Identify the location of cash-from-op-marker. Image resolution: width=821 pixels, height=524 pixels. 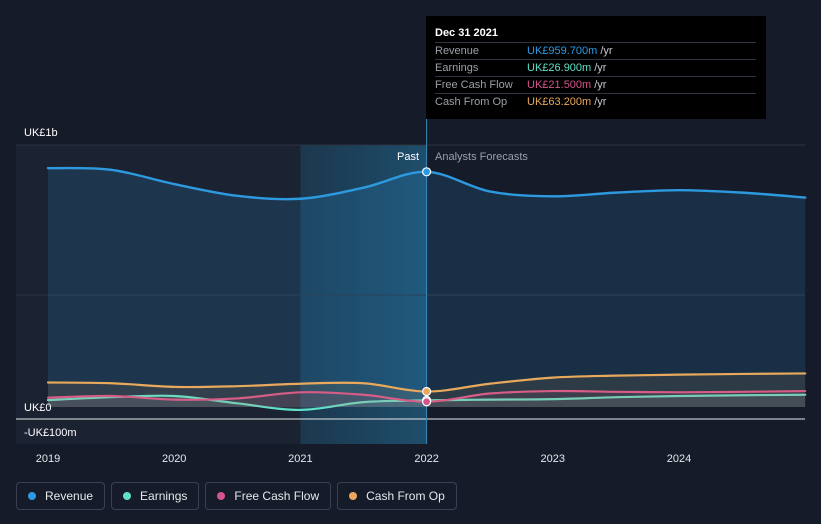
(427, 391).